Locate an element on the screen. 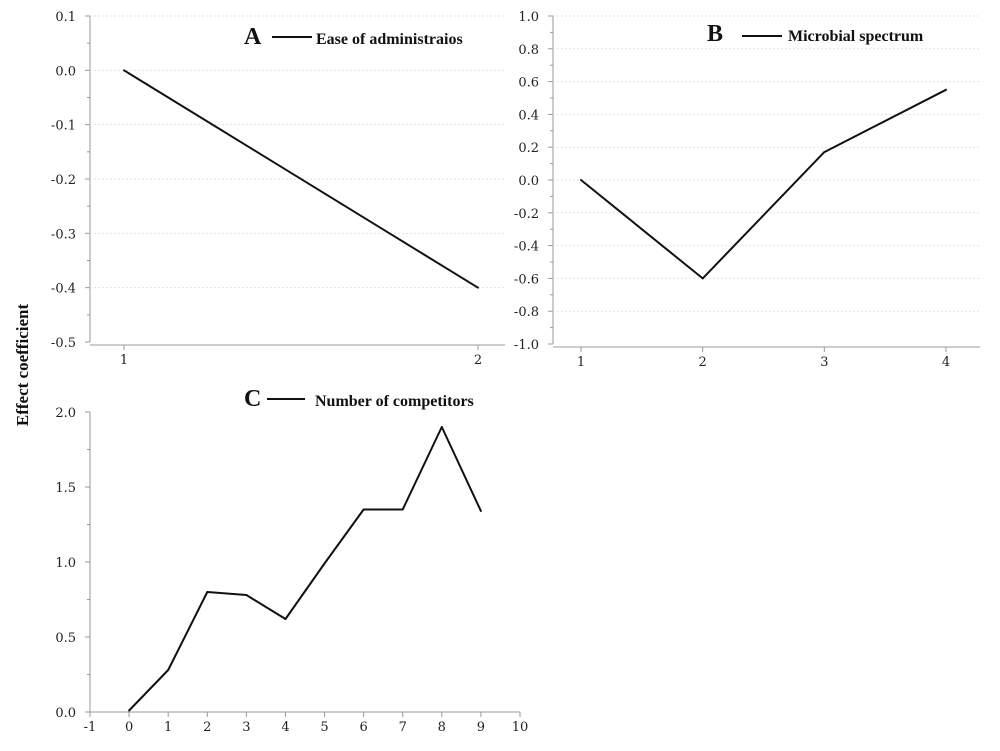  legend-label: Microbial spectrum is located at coordinates (856, 36).